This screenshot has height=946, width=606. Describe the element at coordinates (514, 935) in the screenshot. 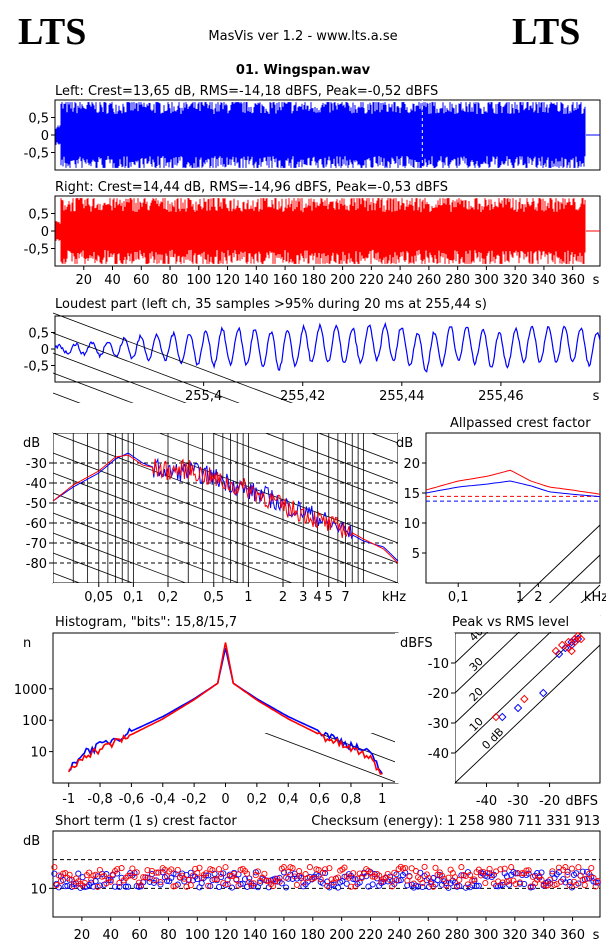

I see `short-term-crest-x-tick-label: 320` at that location.